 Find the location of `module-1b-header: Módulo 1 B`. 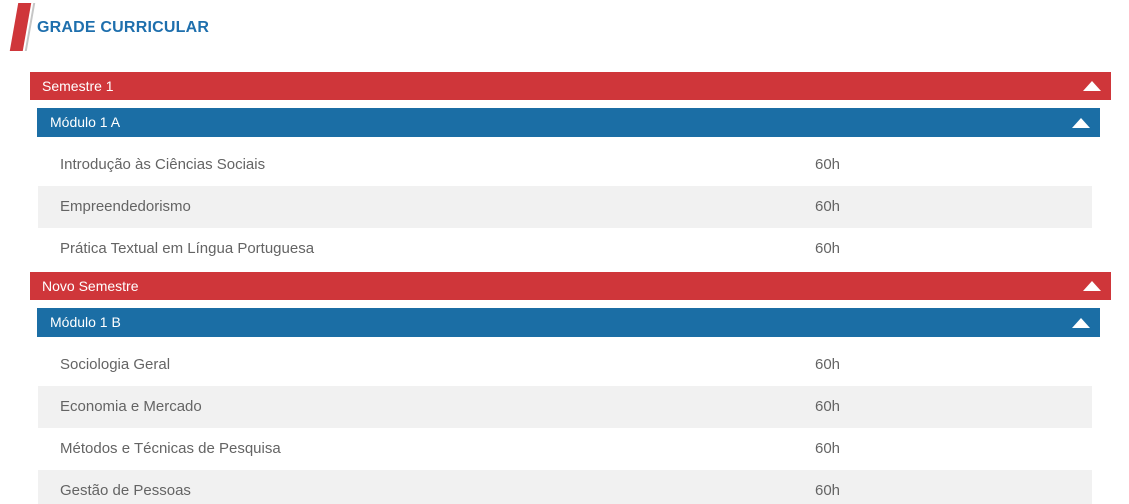

module-1b-header: Módulo 1 B is located at coordinates (568, 322).